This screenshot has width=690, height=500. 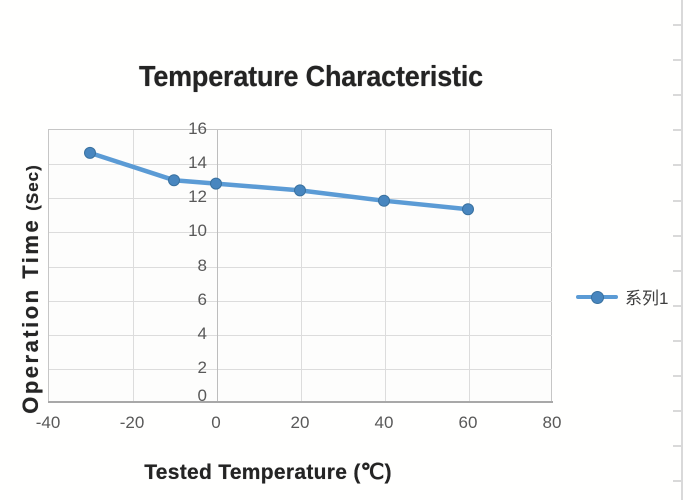 What do you see at coordinates (300, 422) in the screenshot?
I see `x-tick-label: 20` at bounding box center [300, 422].